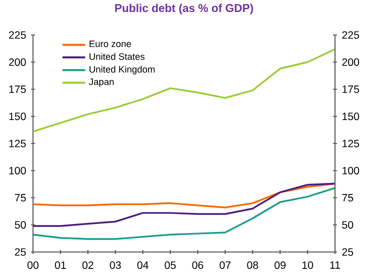 The height and width of the screenshot is (280, 374). Describe the element at coordinates (60, 265) in the screenshot. I see `x-tick-label: 01` at that location.